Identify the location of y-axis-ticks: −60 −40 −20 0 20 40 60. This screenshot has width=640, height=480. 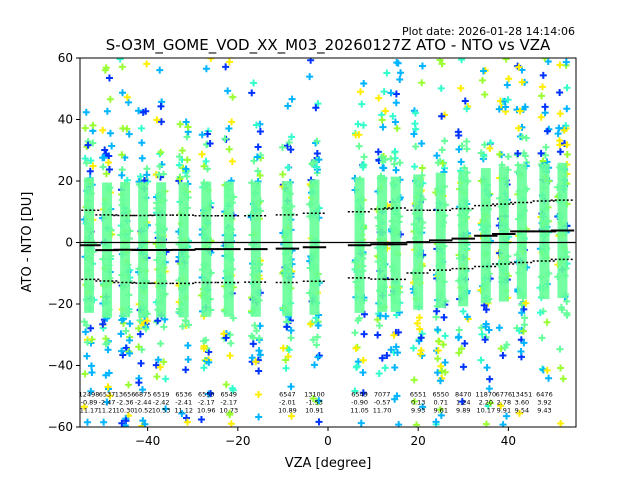
(64, 242).